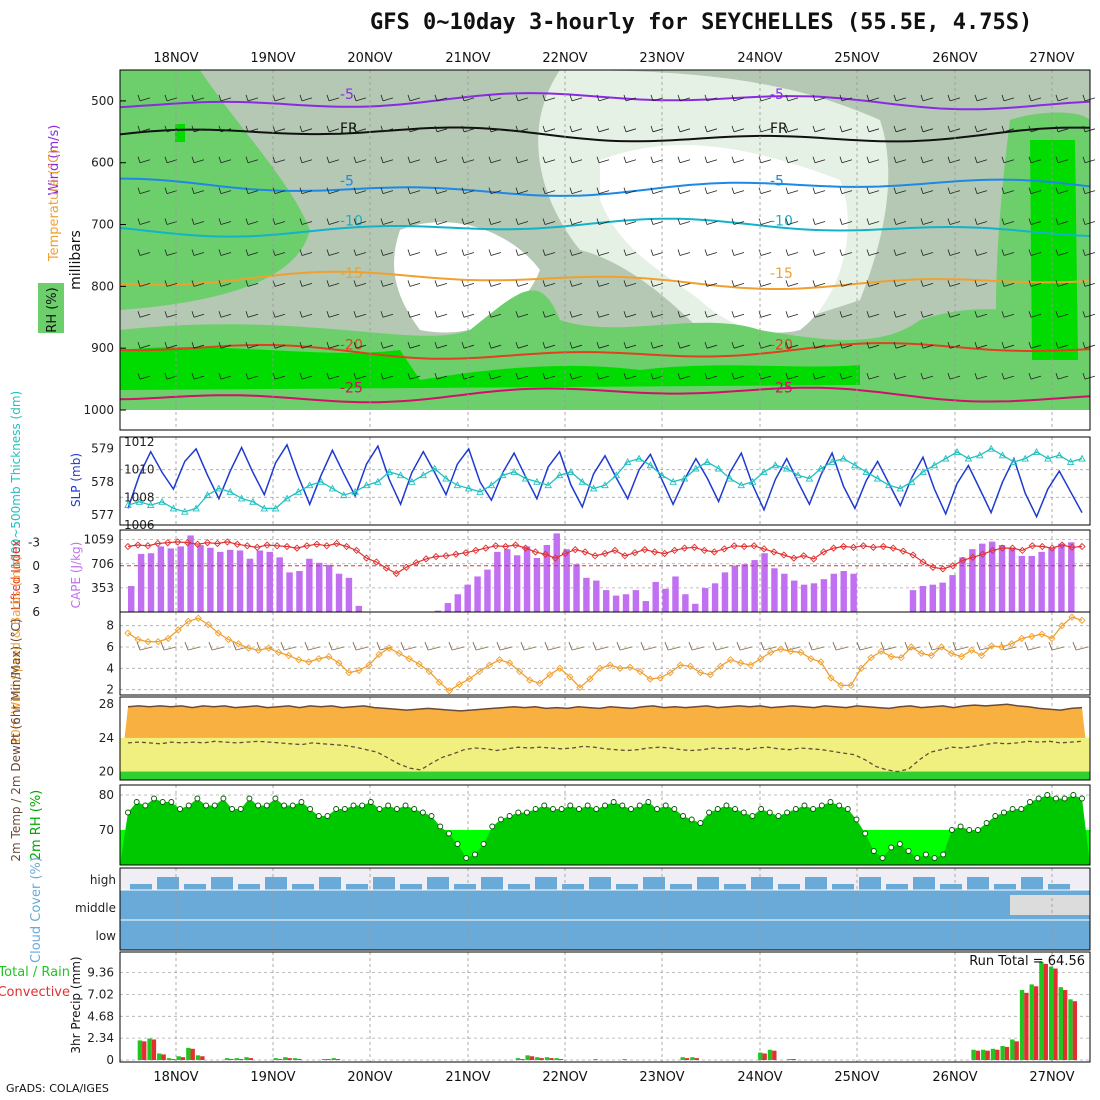 This screenshot has height=1100, width=1100. What do you see at coordinates (100, 1038) in the screenshot?
I see `precip-tick: 2.34` at bounding box center [100, 1038].